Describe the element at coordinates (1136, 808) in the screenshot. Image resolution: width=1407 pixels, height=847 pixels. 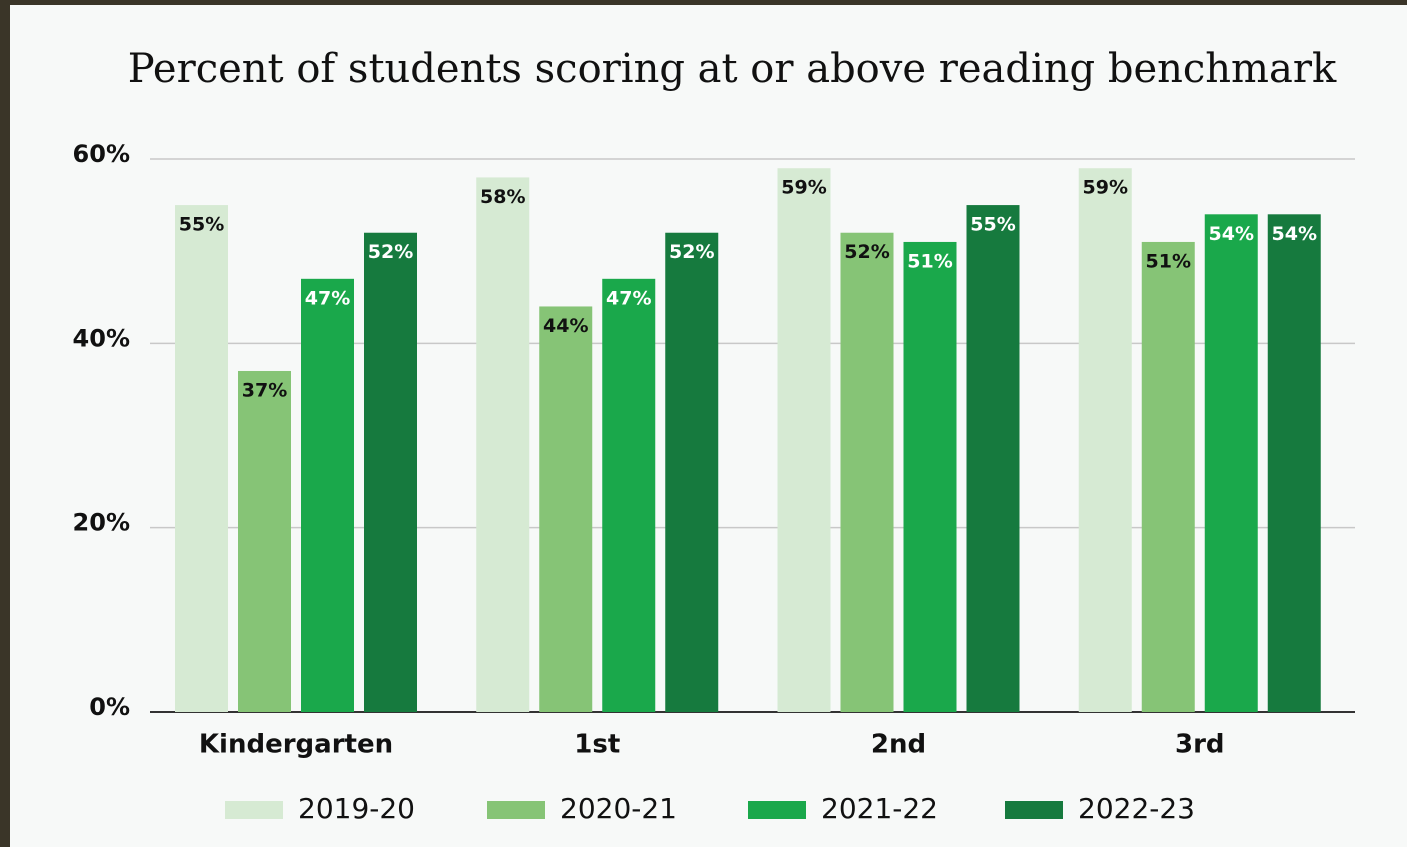
I see `legend-label: 2022-23` at that location.